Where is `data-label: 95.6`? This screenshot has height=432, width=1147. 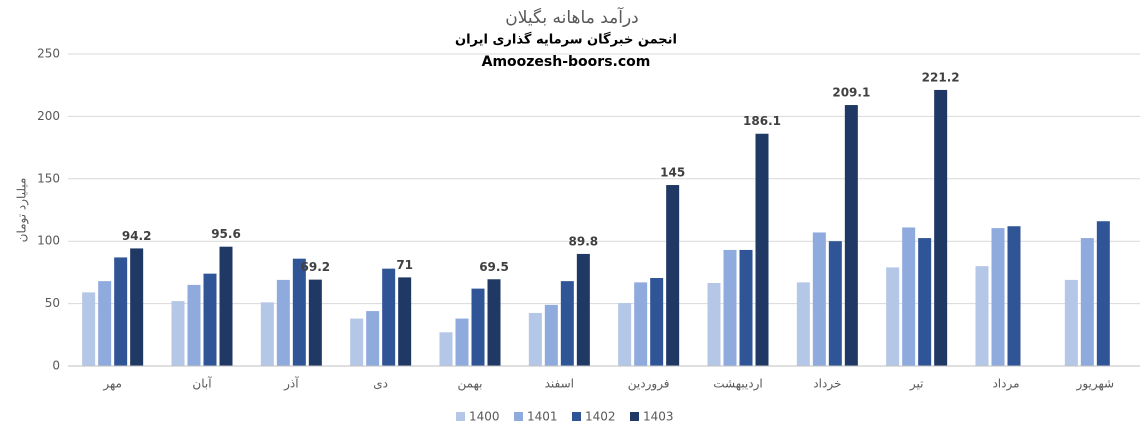
data-label: 95.6 is located at coordinates (226, 234).